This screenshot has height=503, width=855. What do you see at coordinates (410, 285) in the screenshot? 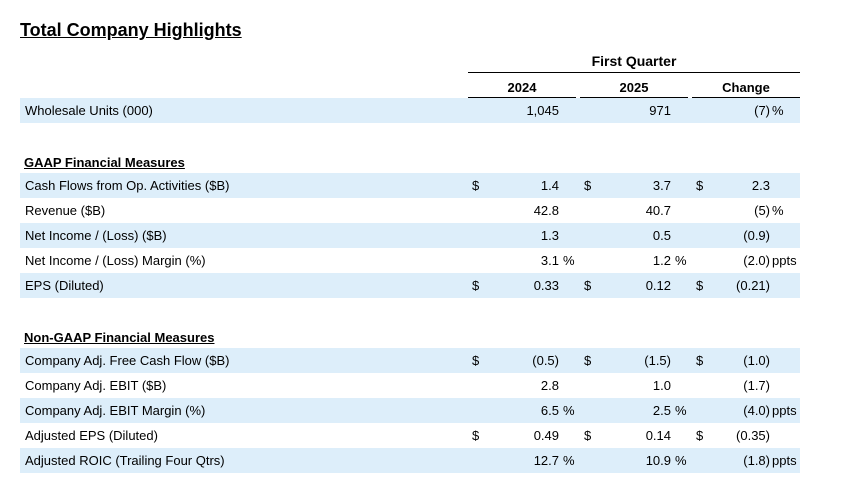
I see `table-row: EPS (Diluted) $0.33 $0.12 $ (0.21)` at bounding box center [410, 285].